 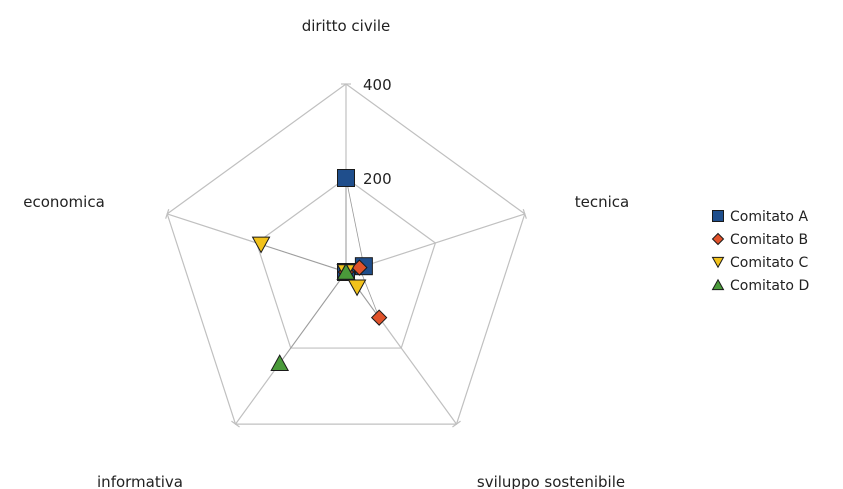 I want to click on legend-label-2: Comitato B, so click(x=769, y=240).